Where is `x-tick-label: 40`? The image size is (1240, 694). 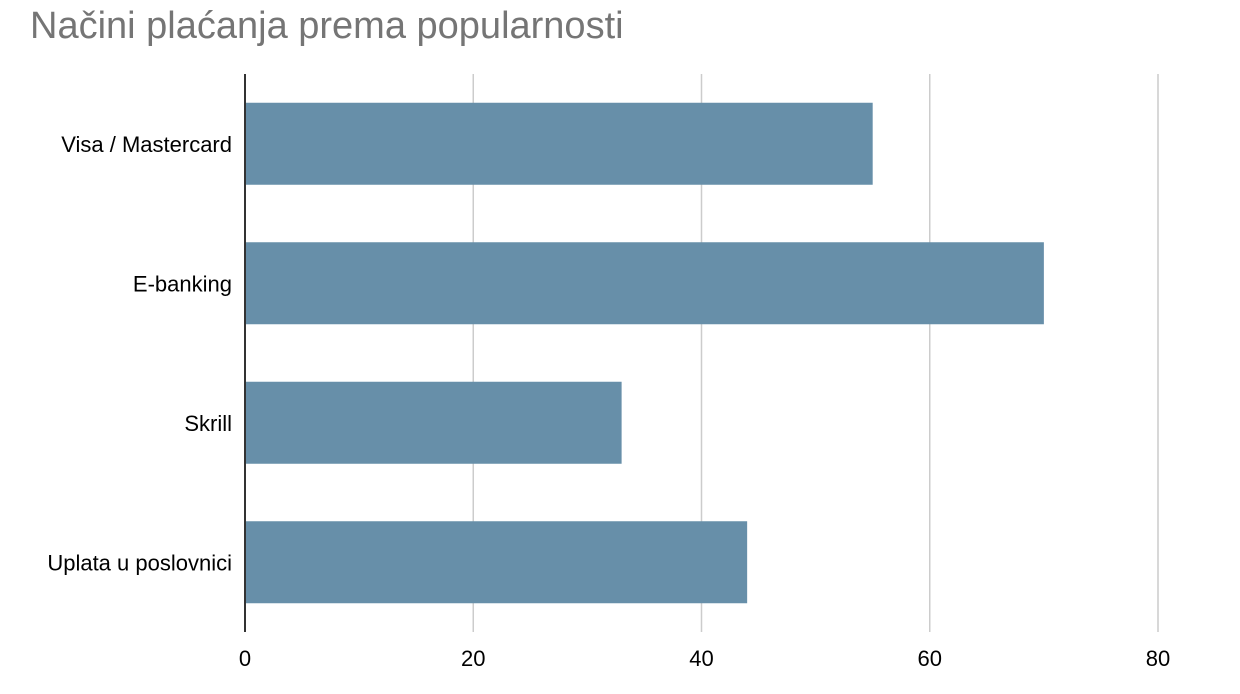
x-tick-label: 40 is located at coordinates (701, 658).